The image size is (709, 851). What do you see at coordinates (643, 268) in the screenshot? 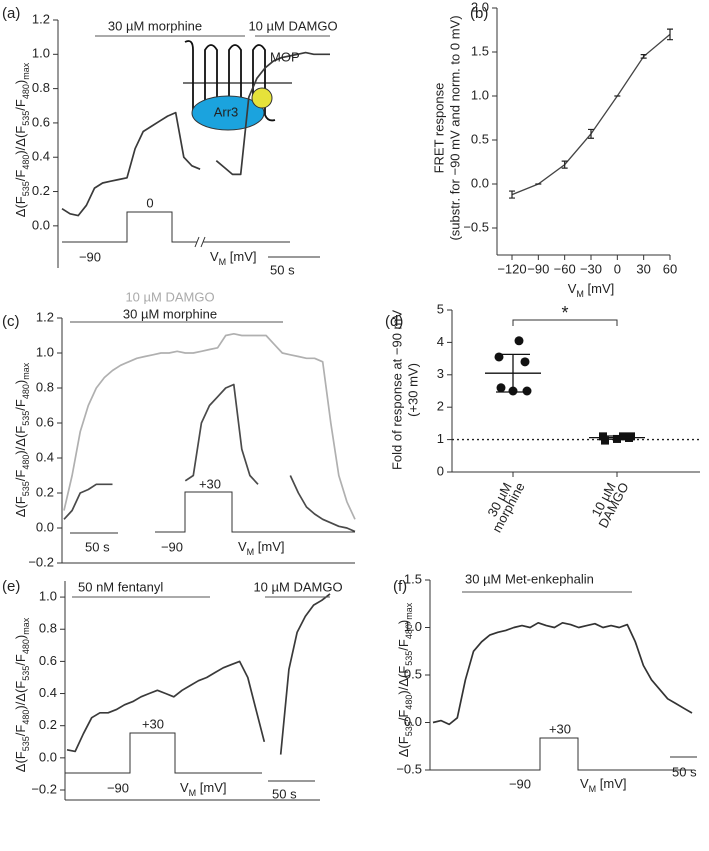
I see `x-tick-label: 30` at bounding box center [643, 268].